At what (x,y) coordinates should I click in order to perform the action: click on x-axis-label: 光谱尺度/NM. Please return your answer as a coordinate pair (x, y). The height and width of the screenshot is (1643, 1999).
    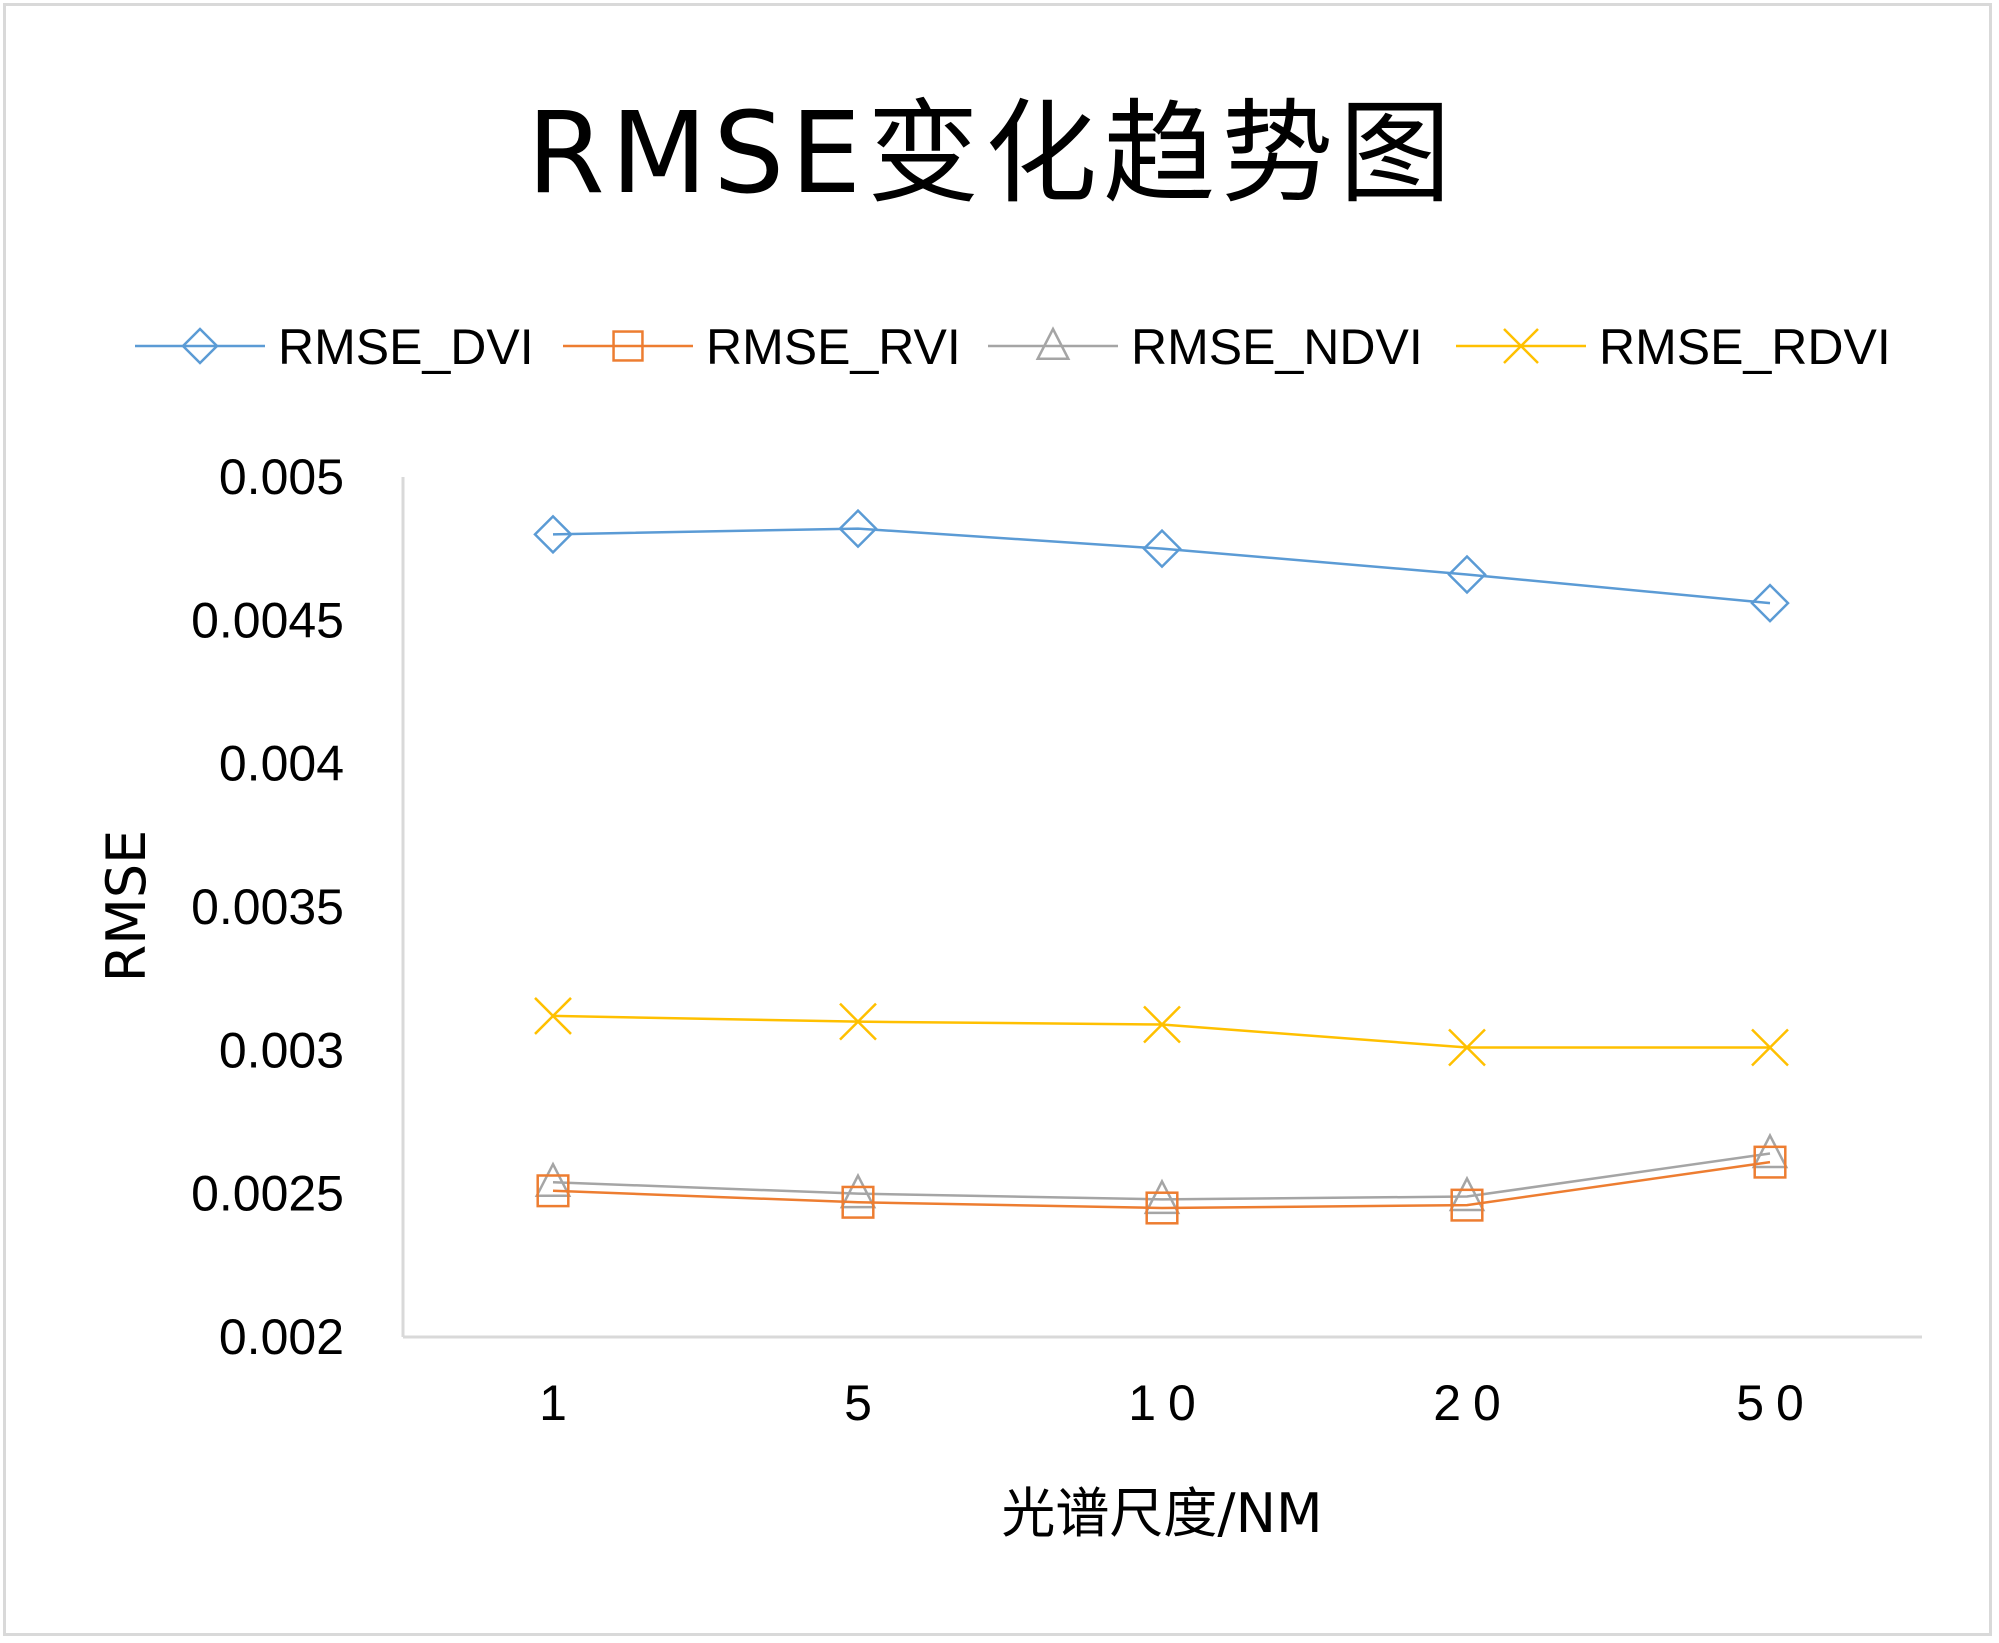
    Looking at the image, I should click on (1161, 1513).